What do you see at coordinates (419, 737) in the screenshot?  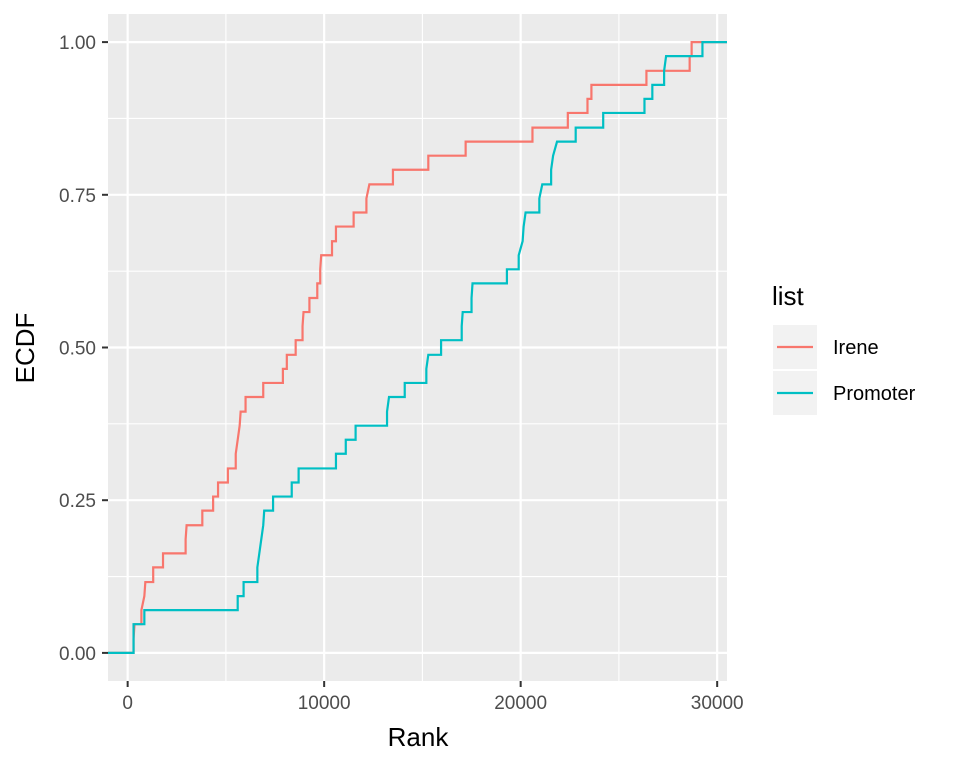 I see `x-axis-title: Rank` at bounding box center [419, 737].